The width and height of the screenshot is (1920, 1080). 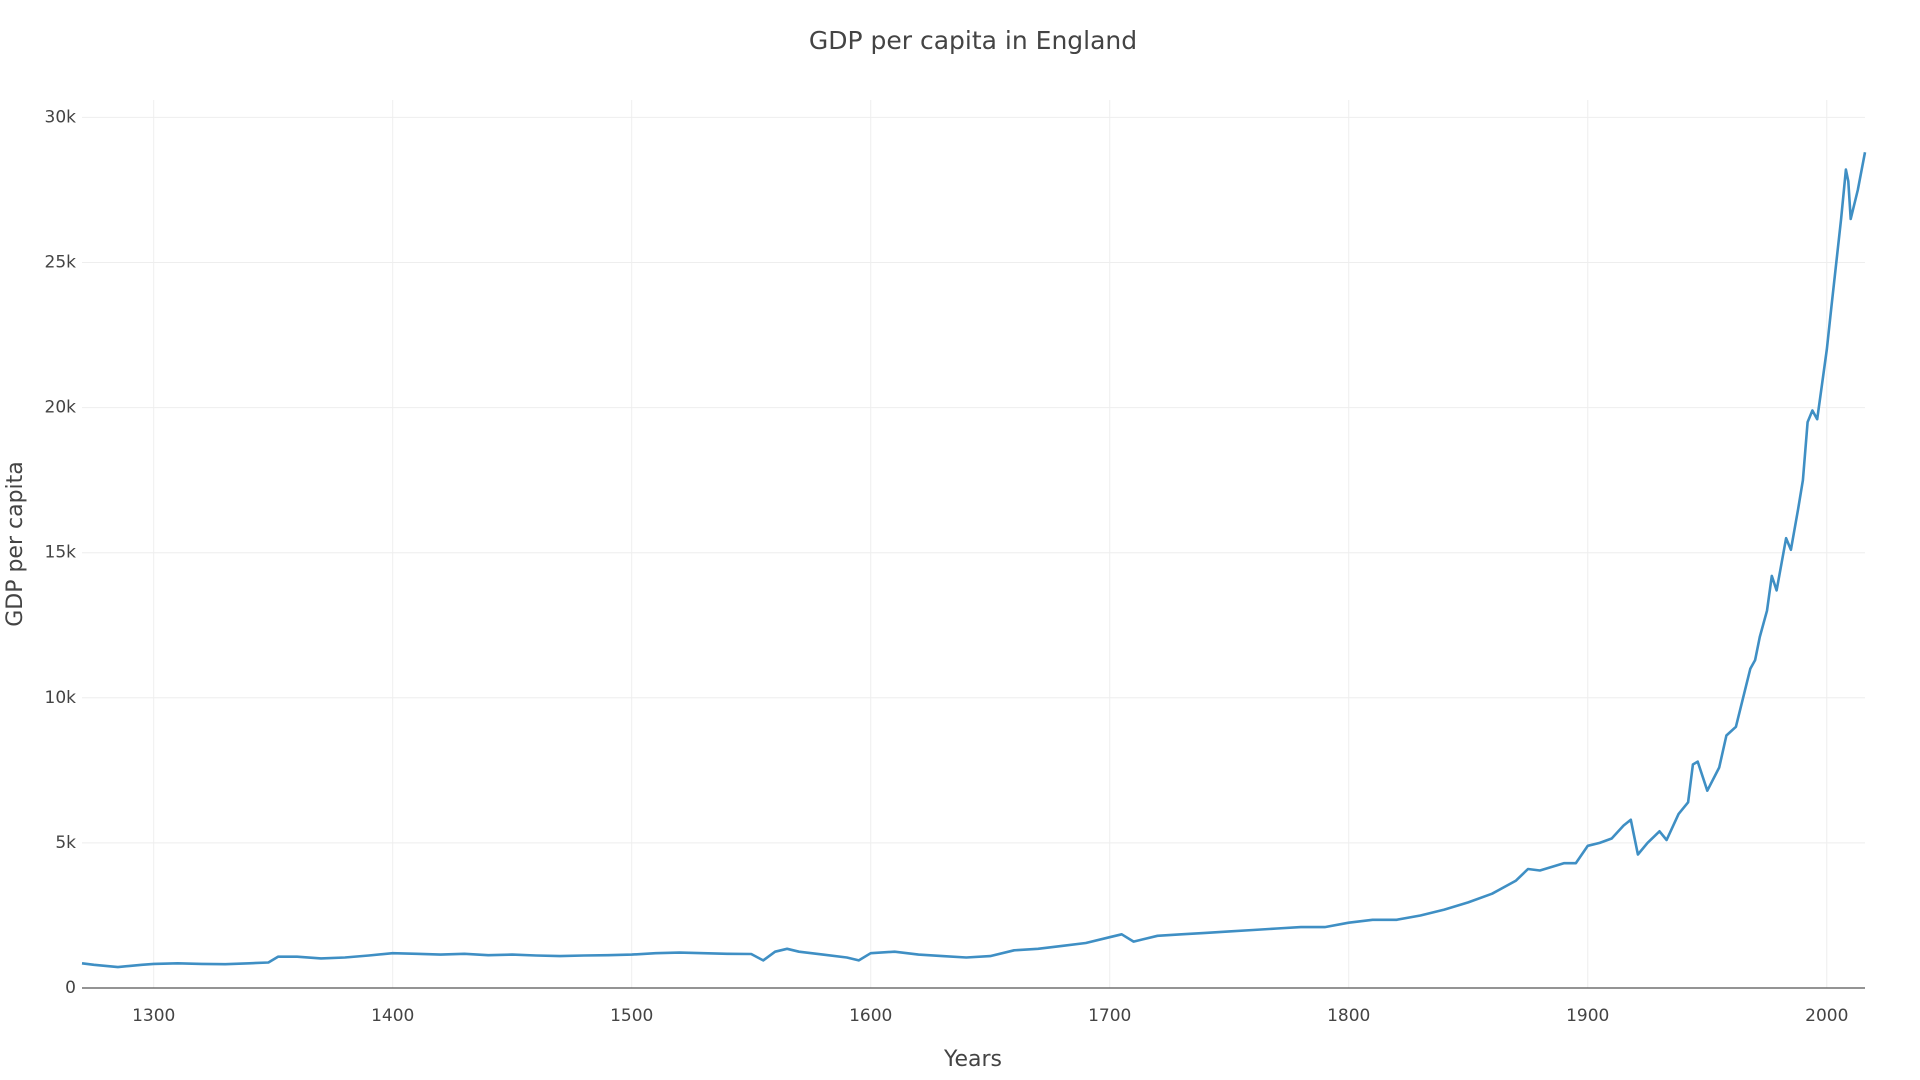 I want to click on y-tick-label: 30k, so click(x=61, y=117).